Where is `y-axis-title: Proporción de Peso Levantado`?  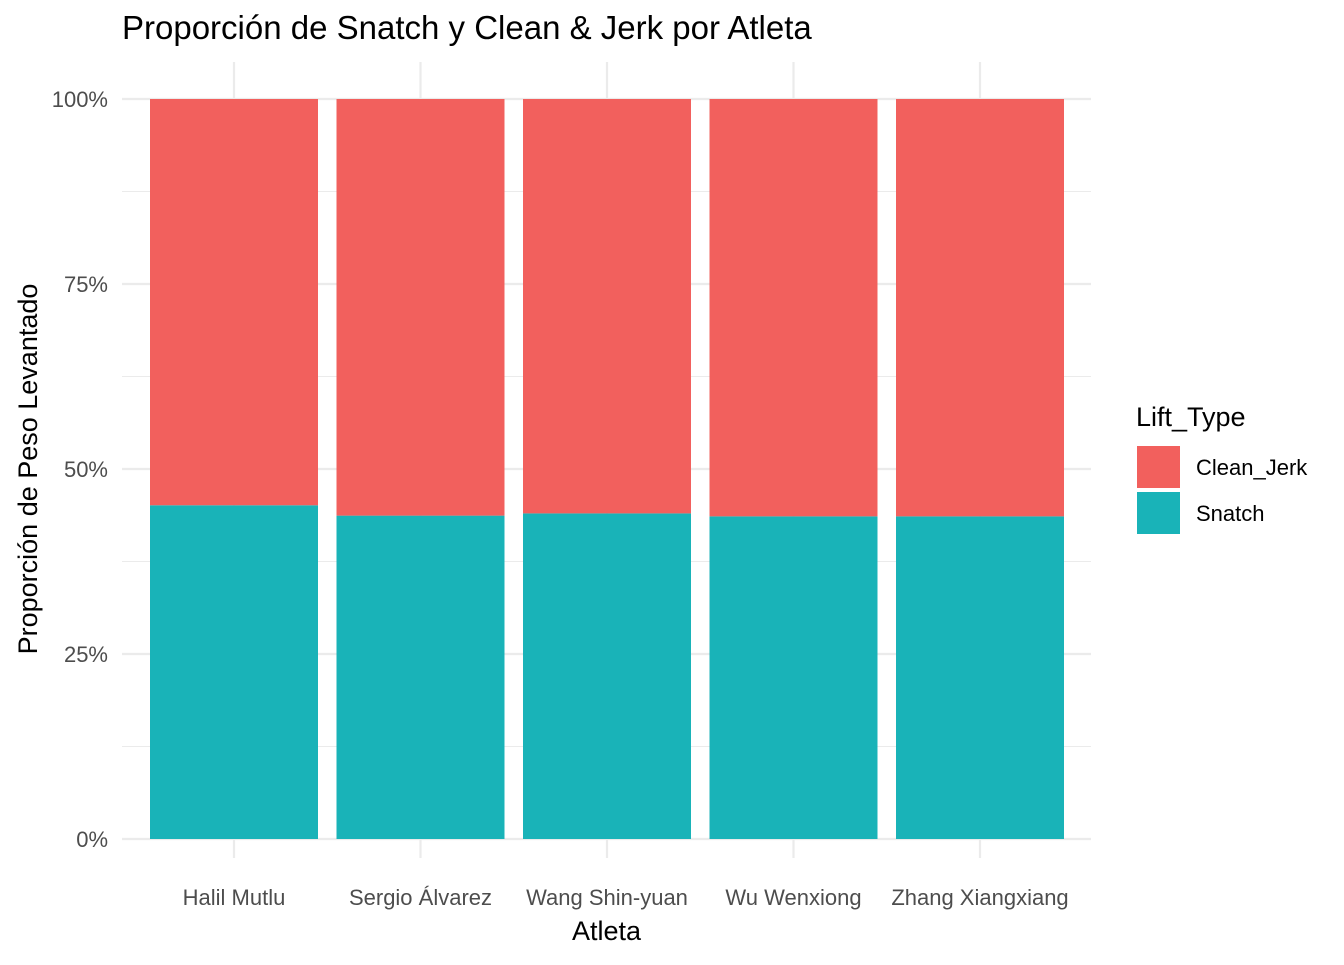 y-axis-title: Proporción de Peso Levantado is located at coordinates (28, 469).